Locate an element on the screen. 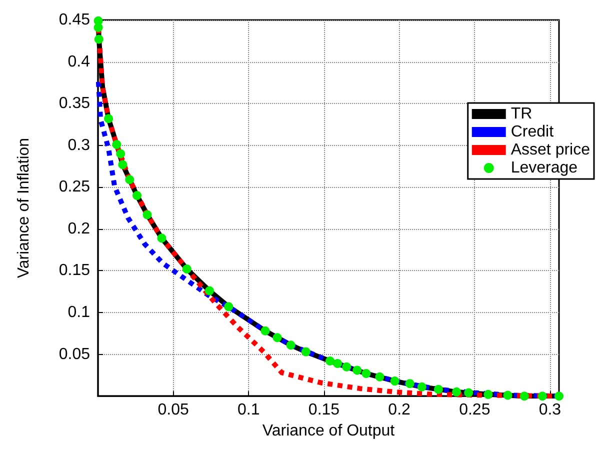 This screenshot has height=452, width=606. y-tick-label: 0.1 is located at coordinates (79, 313).